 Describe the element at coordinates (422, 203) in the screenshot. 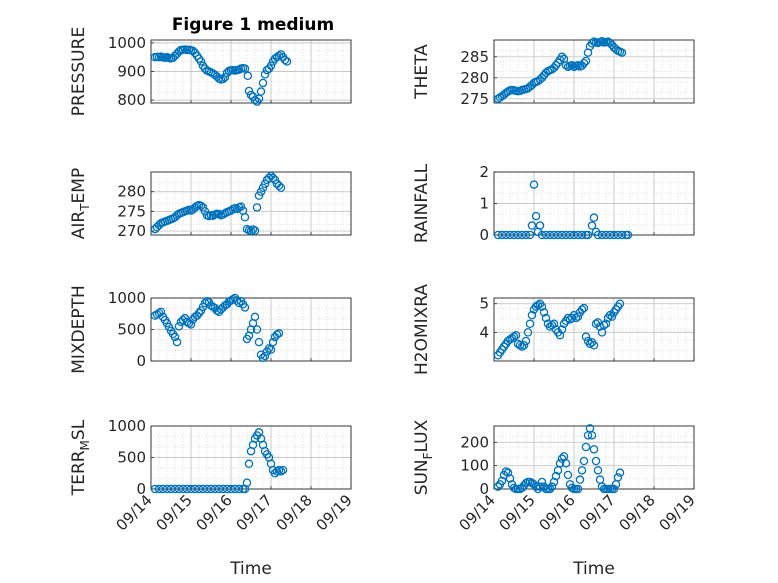

I see `y-axis-label-part: RAINFALL` at that location.